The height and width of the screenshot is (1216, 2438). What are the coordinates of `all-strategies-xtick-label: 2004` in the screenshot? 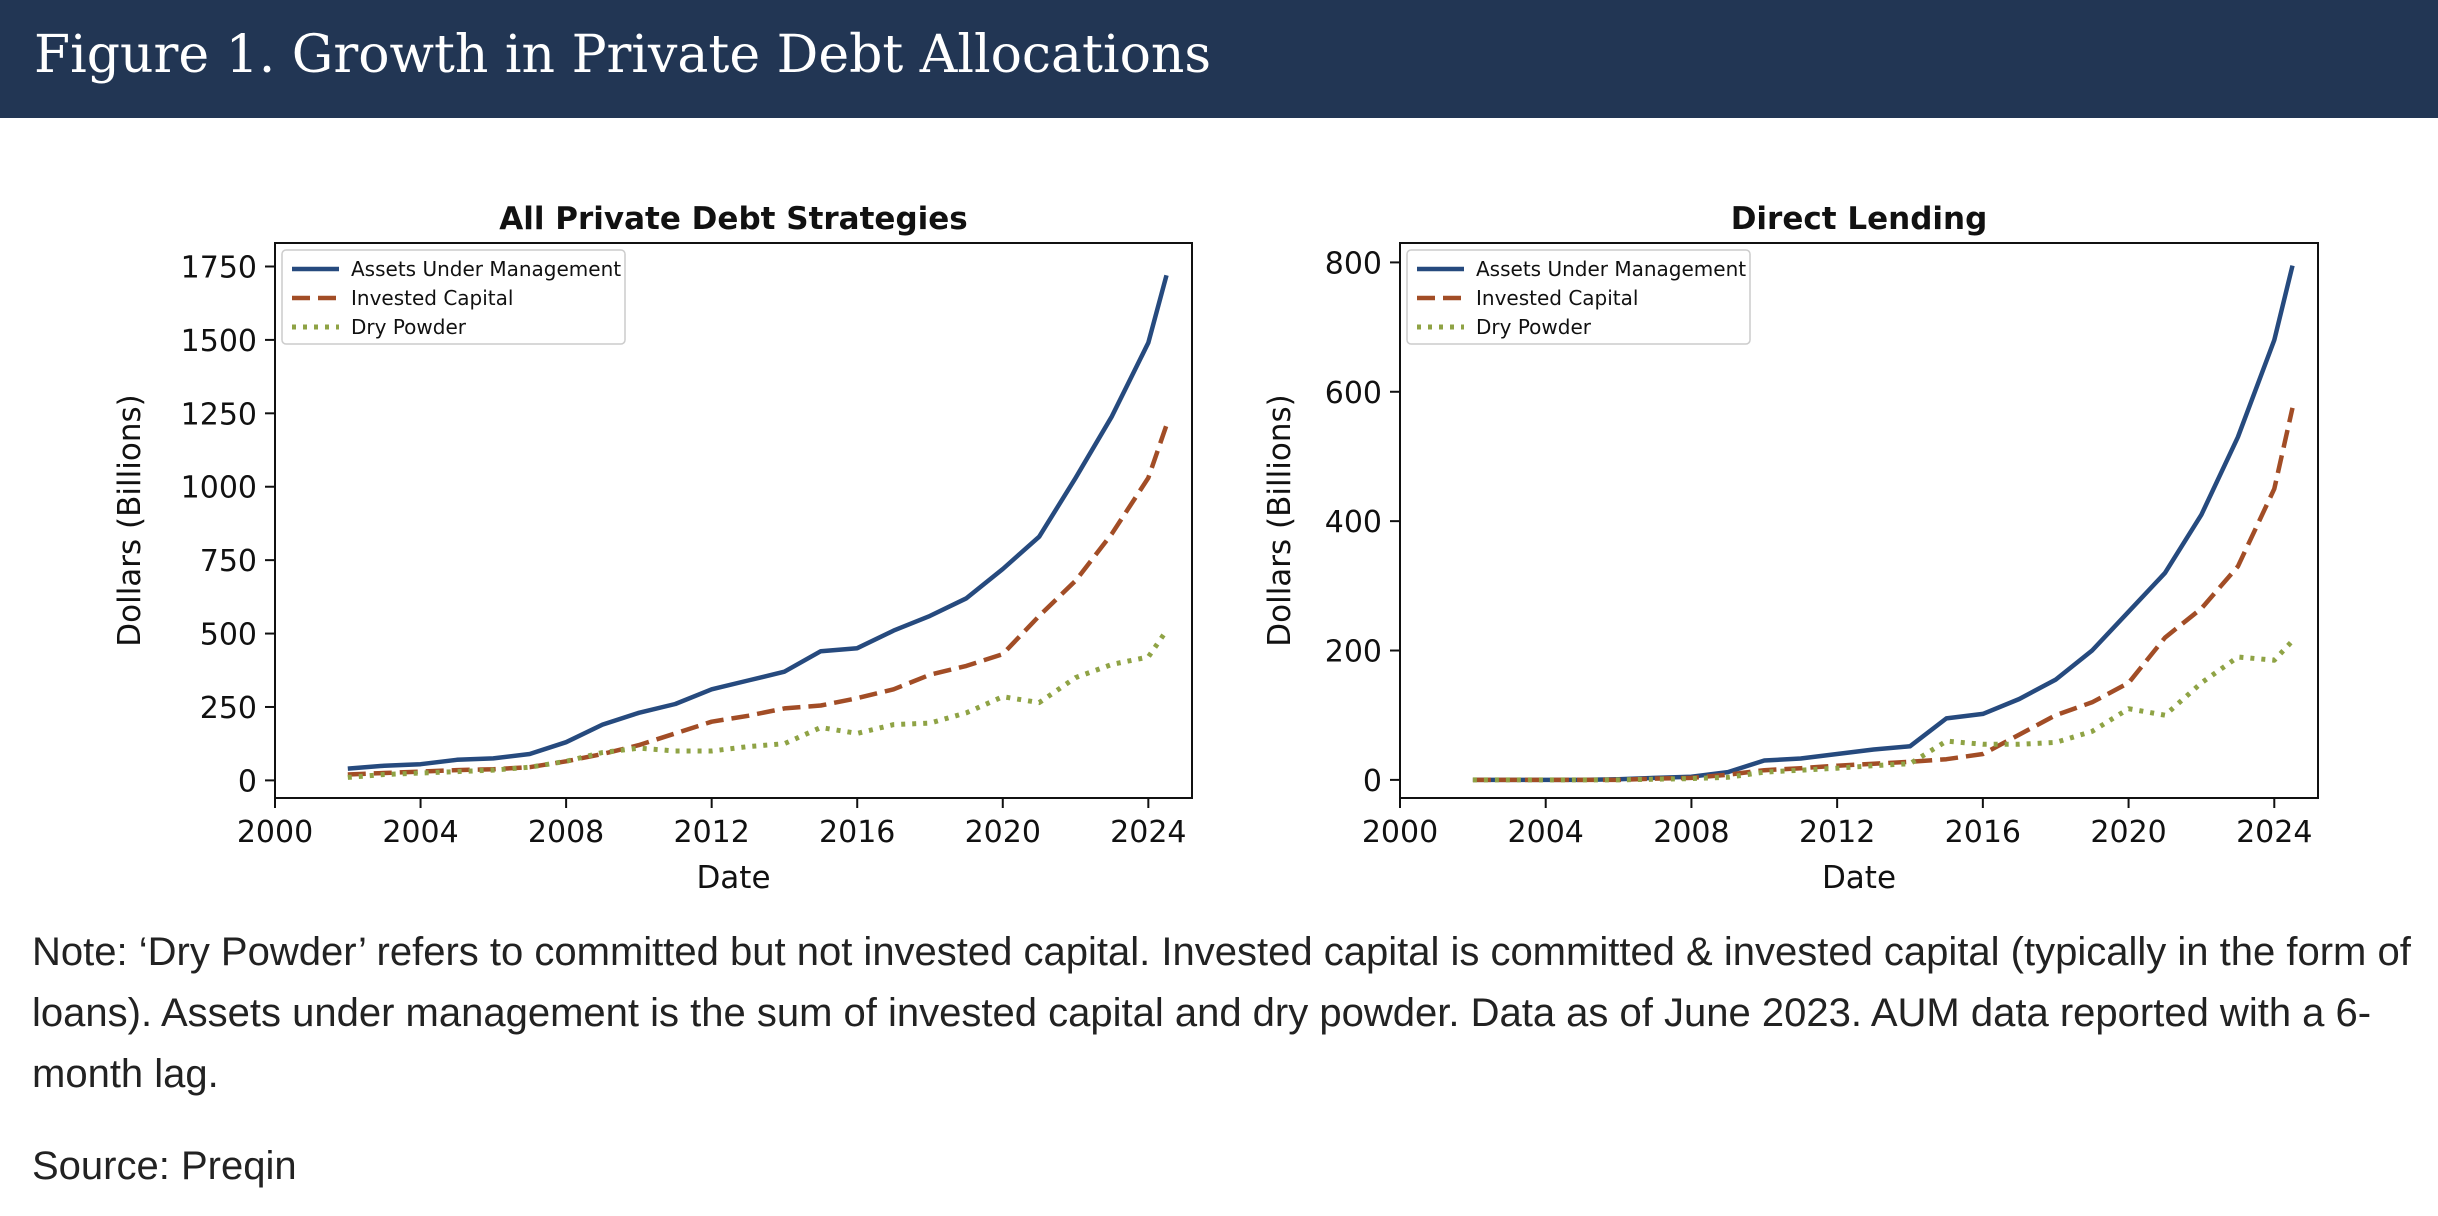 It's located at (420, 832).